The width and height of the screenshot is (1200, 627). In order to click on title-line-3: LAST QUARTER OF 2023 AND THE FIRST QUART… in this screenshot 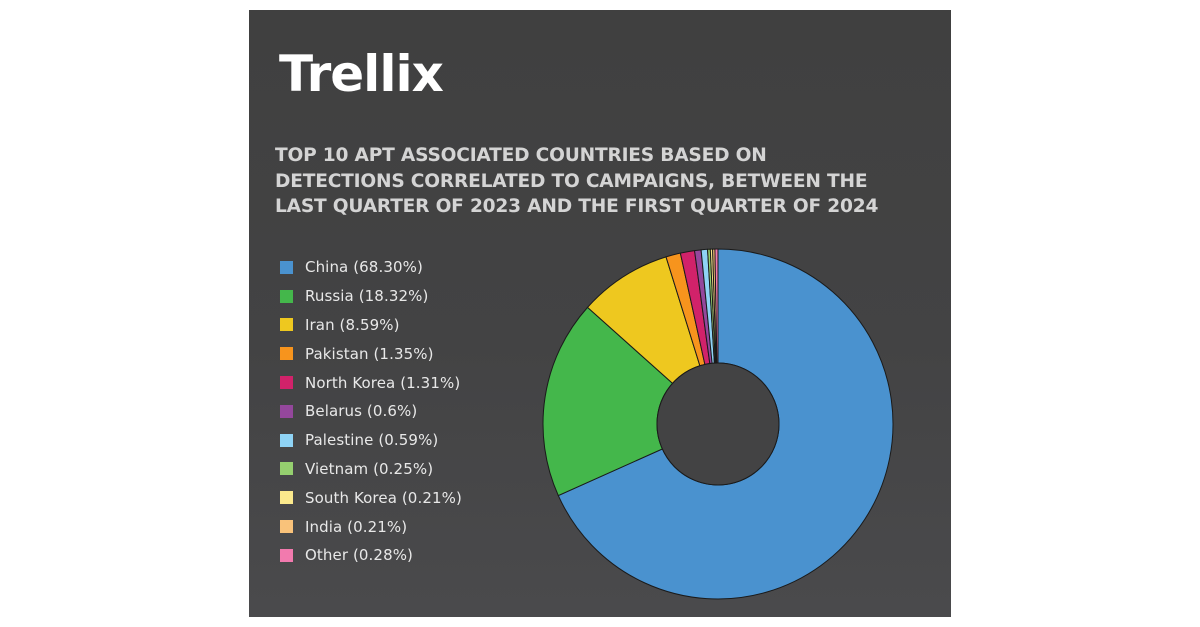, I will do `click(577, 206)`.